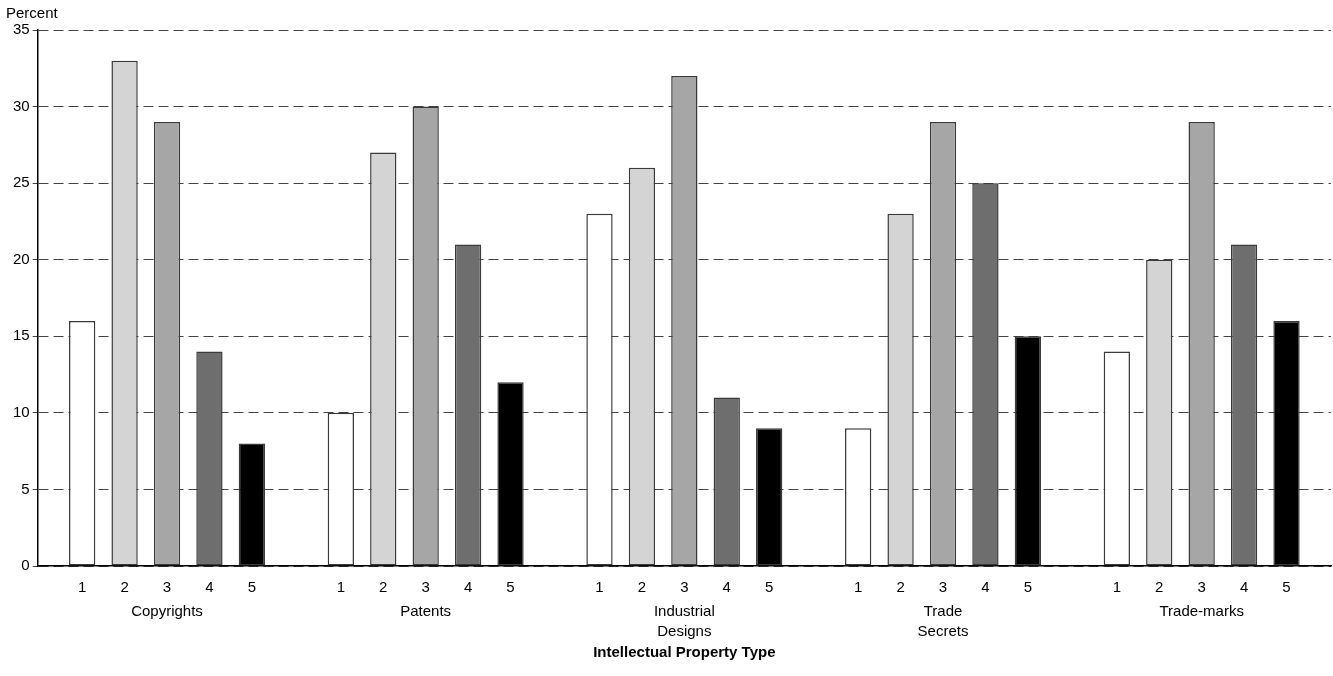 The height and width of the screenshot is (676, 1333). What do you see at coordinates (21, 258) in the screenshot?
I see `y-tick-label: 20` at bounding box center [21, 258].